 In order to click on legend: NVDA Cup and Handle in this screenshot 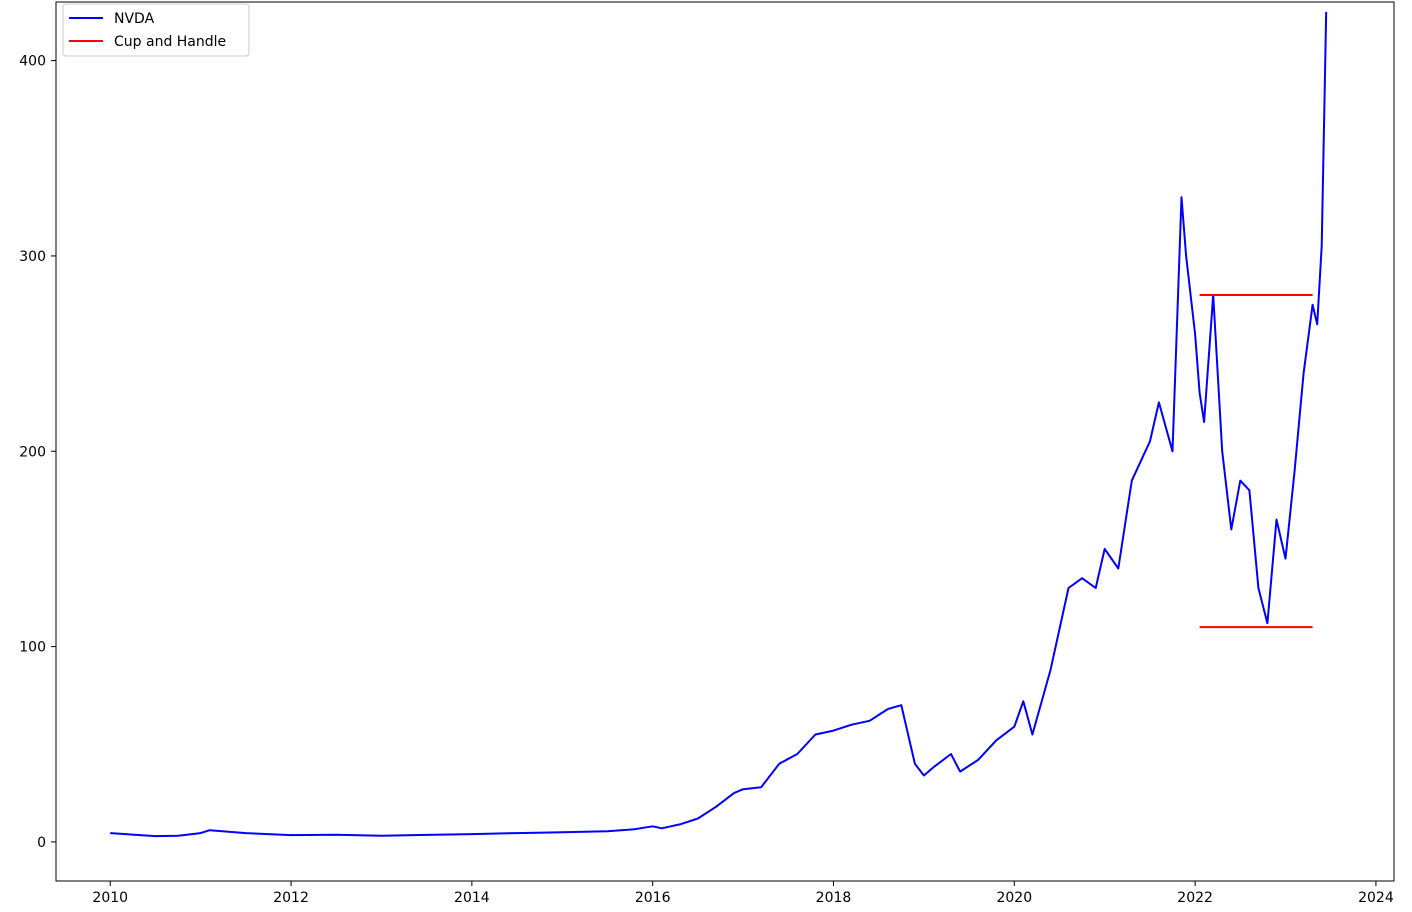, I will do `click(156, 30)`.